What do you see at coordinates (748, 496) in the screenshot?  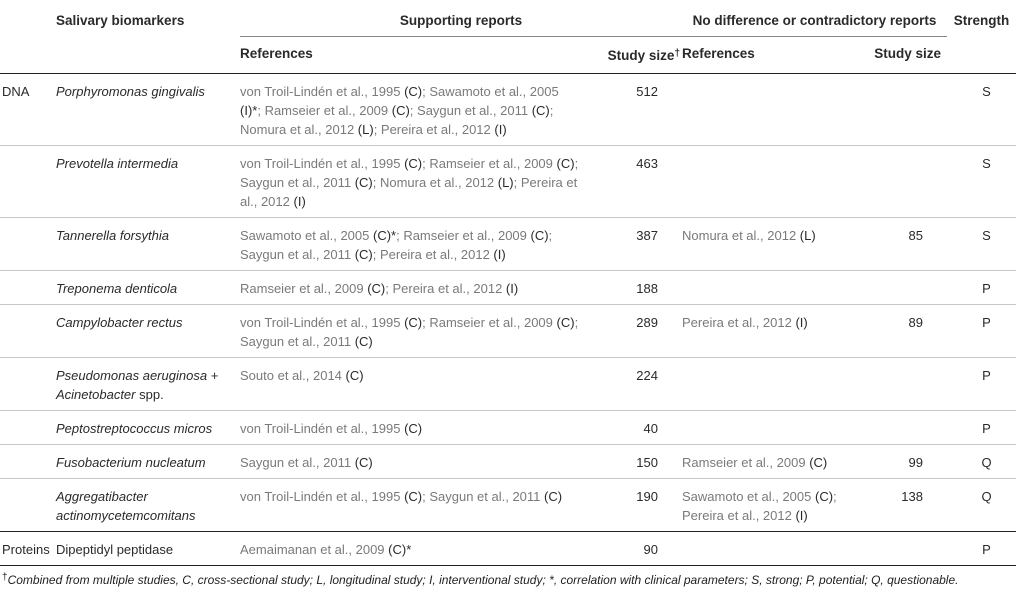 I see `reference-text: Sawamoto et al., 2005` at bounding box center [748, 496].